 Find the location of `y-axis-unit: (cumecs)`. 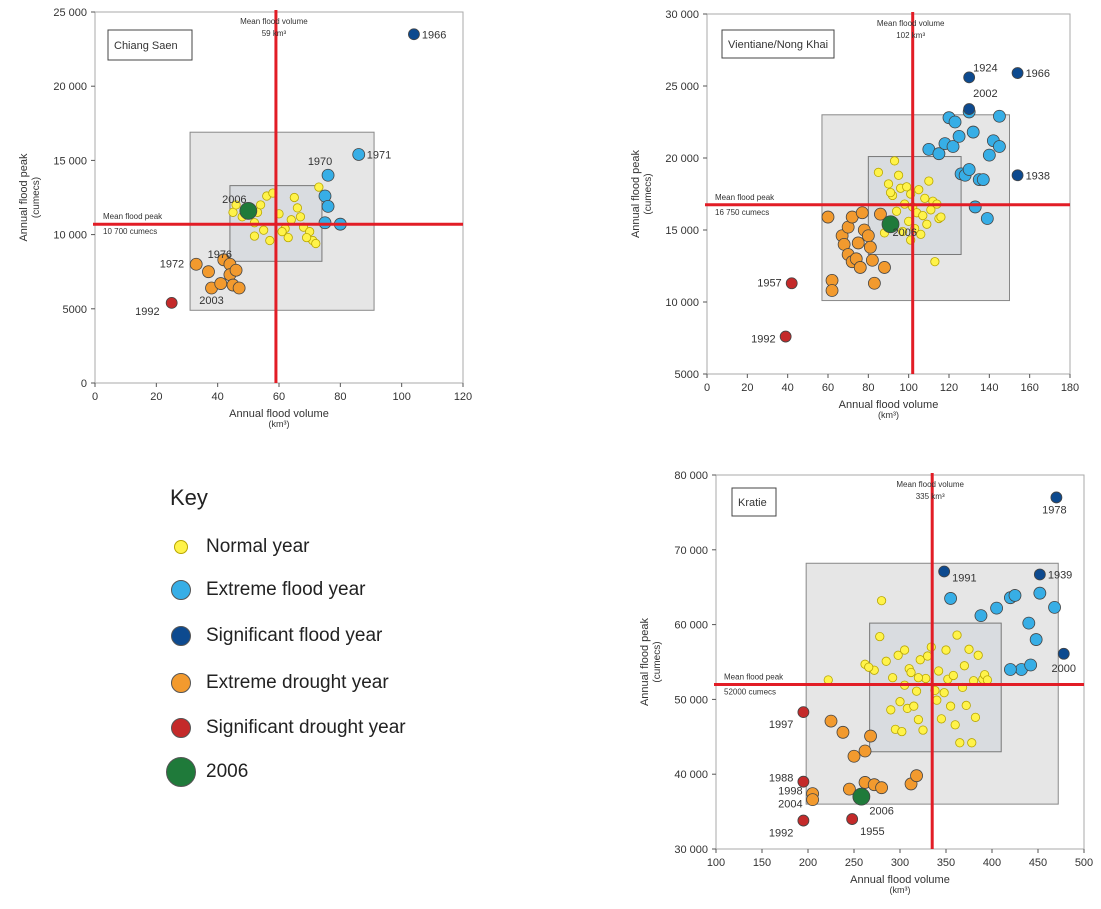

y-axis-unit: (cumecs) is located at coordinates (36, 197).